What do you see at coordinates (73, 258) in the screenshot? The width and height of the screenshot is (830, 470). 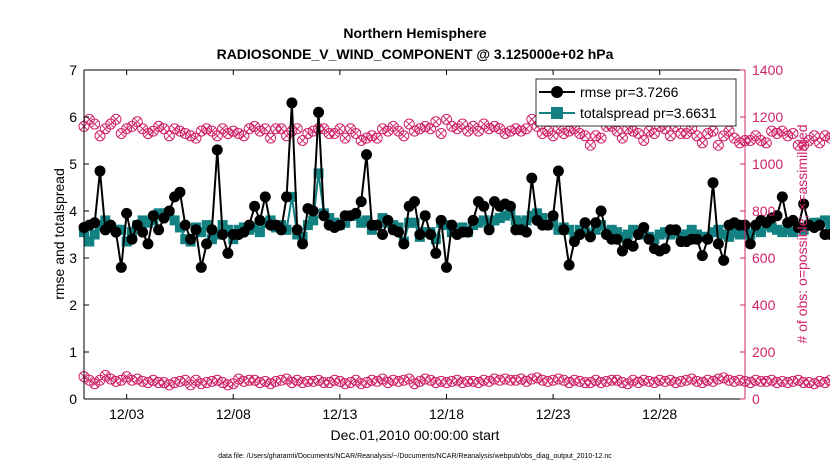 I see `y-left-tick-label: 3` at bounding box center [73, 258].